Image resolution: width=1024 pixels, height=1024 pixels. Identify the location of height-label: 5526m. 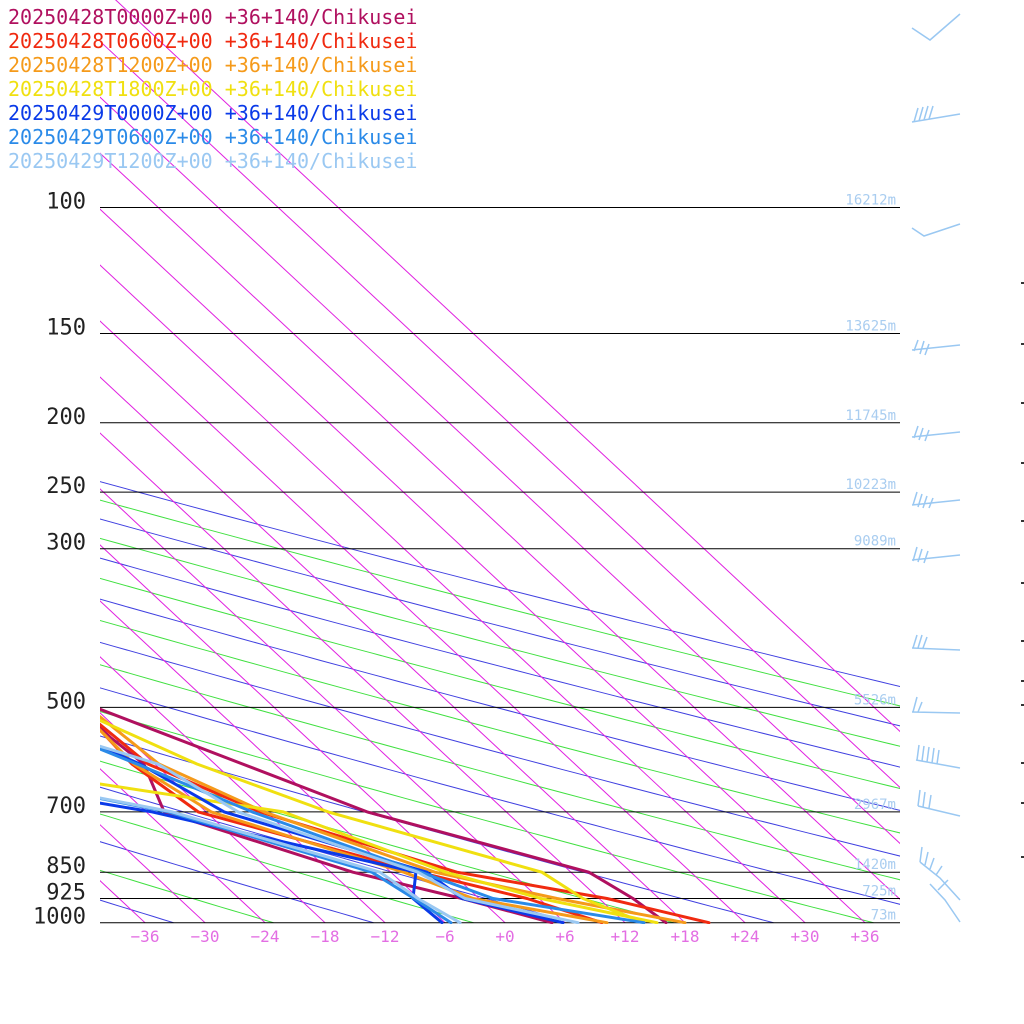
(875, 700).